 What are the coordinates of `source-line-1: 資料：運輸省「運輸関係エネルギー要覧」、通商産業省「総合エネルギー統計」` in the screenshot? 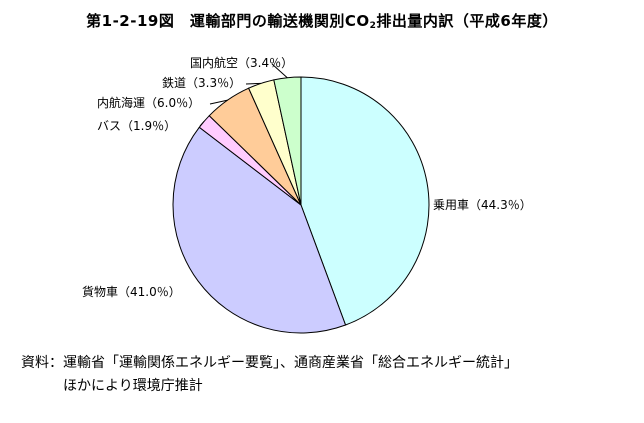 It's located at (269, 363).